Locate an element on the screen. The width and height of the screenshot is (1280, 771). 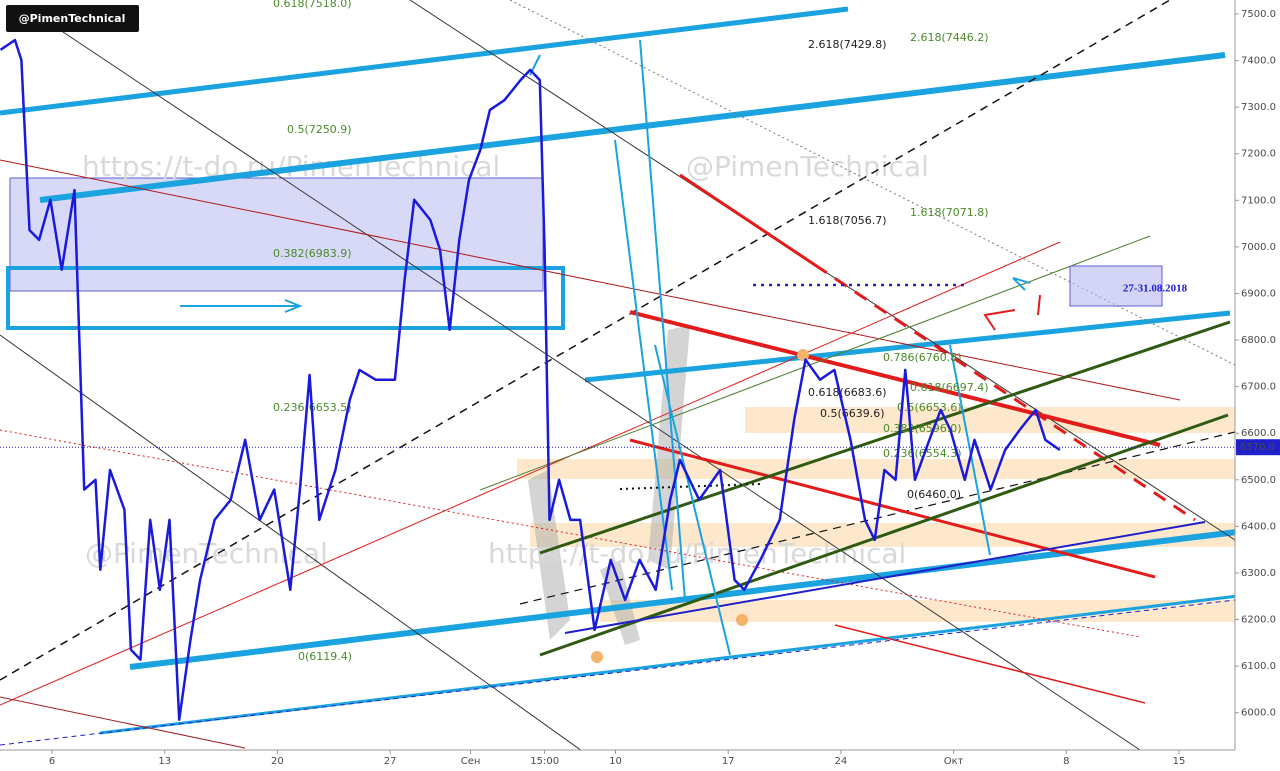
period-box is located at coordinates (1116, 286).